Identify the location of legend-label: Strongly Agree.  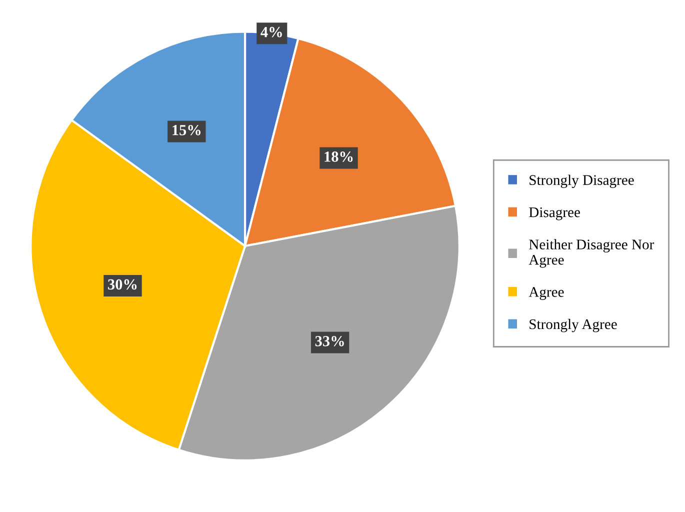
(573, 325).